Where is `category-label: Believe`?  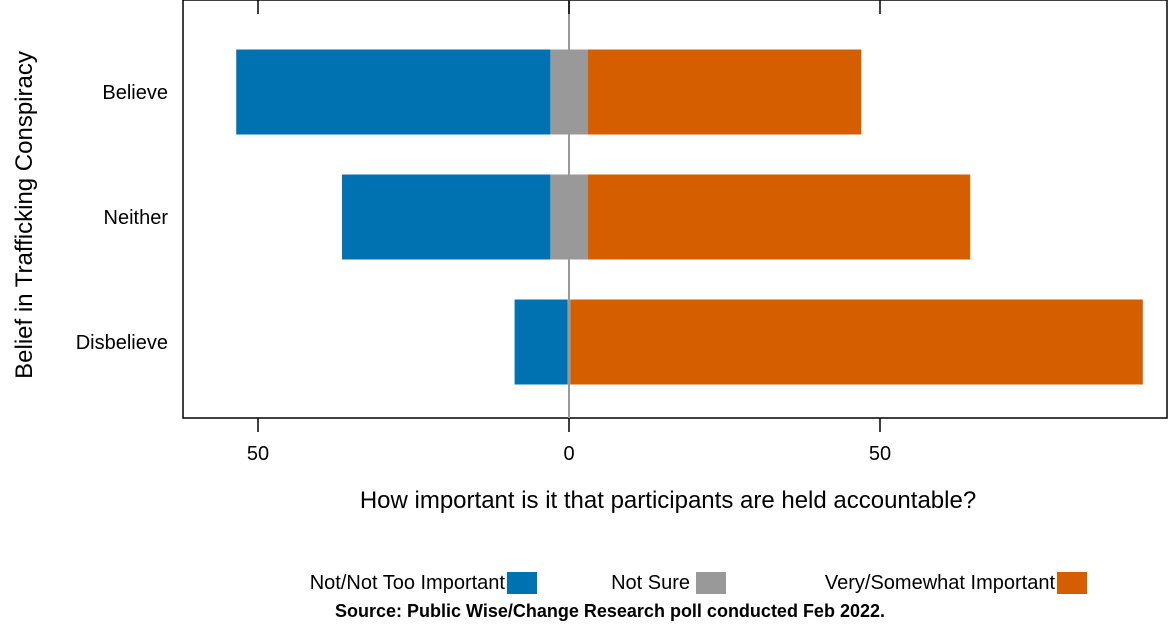 category-label: Believe is located at coordinates (135, 93).